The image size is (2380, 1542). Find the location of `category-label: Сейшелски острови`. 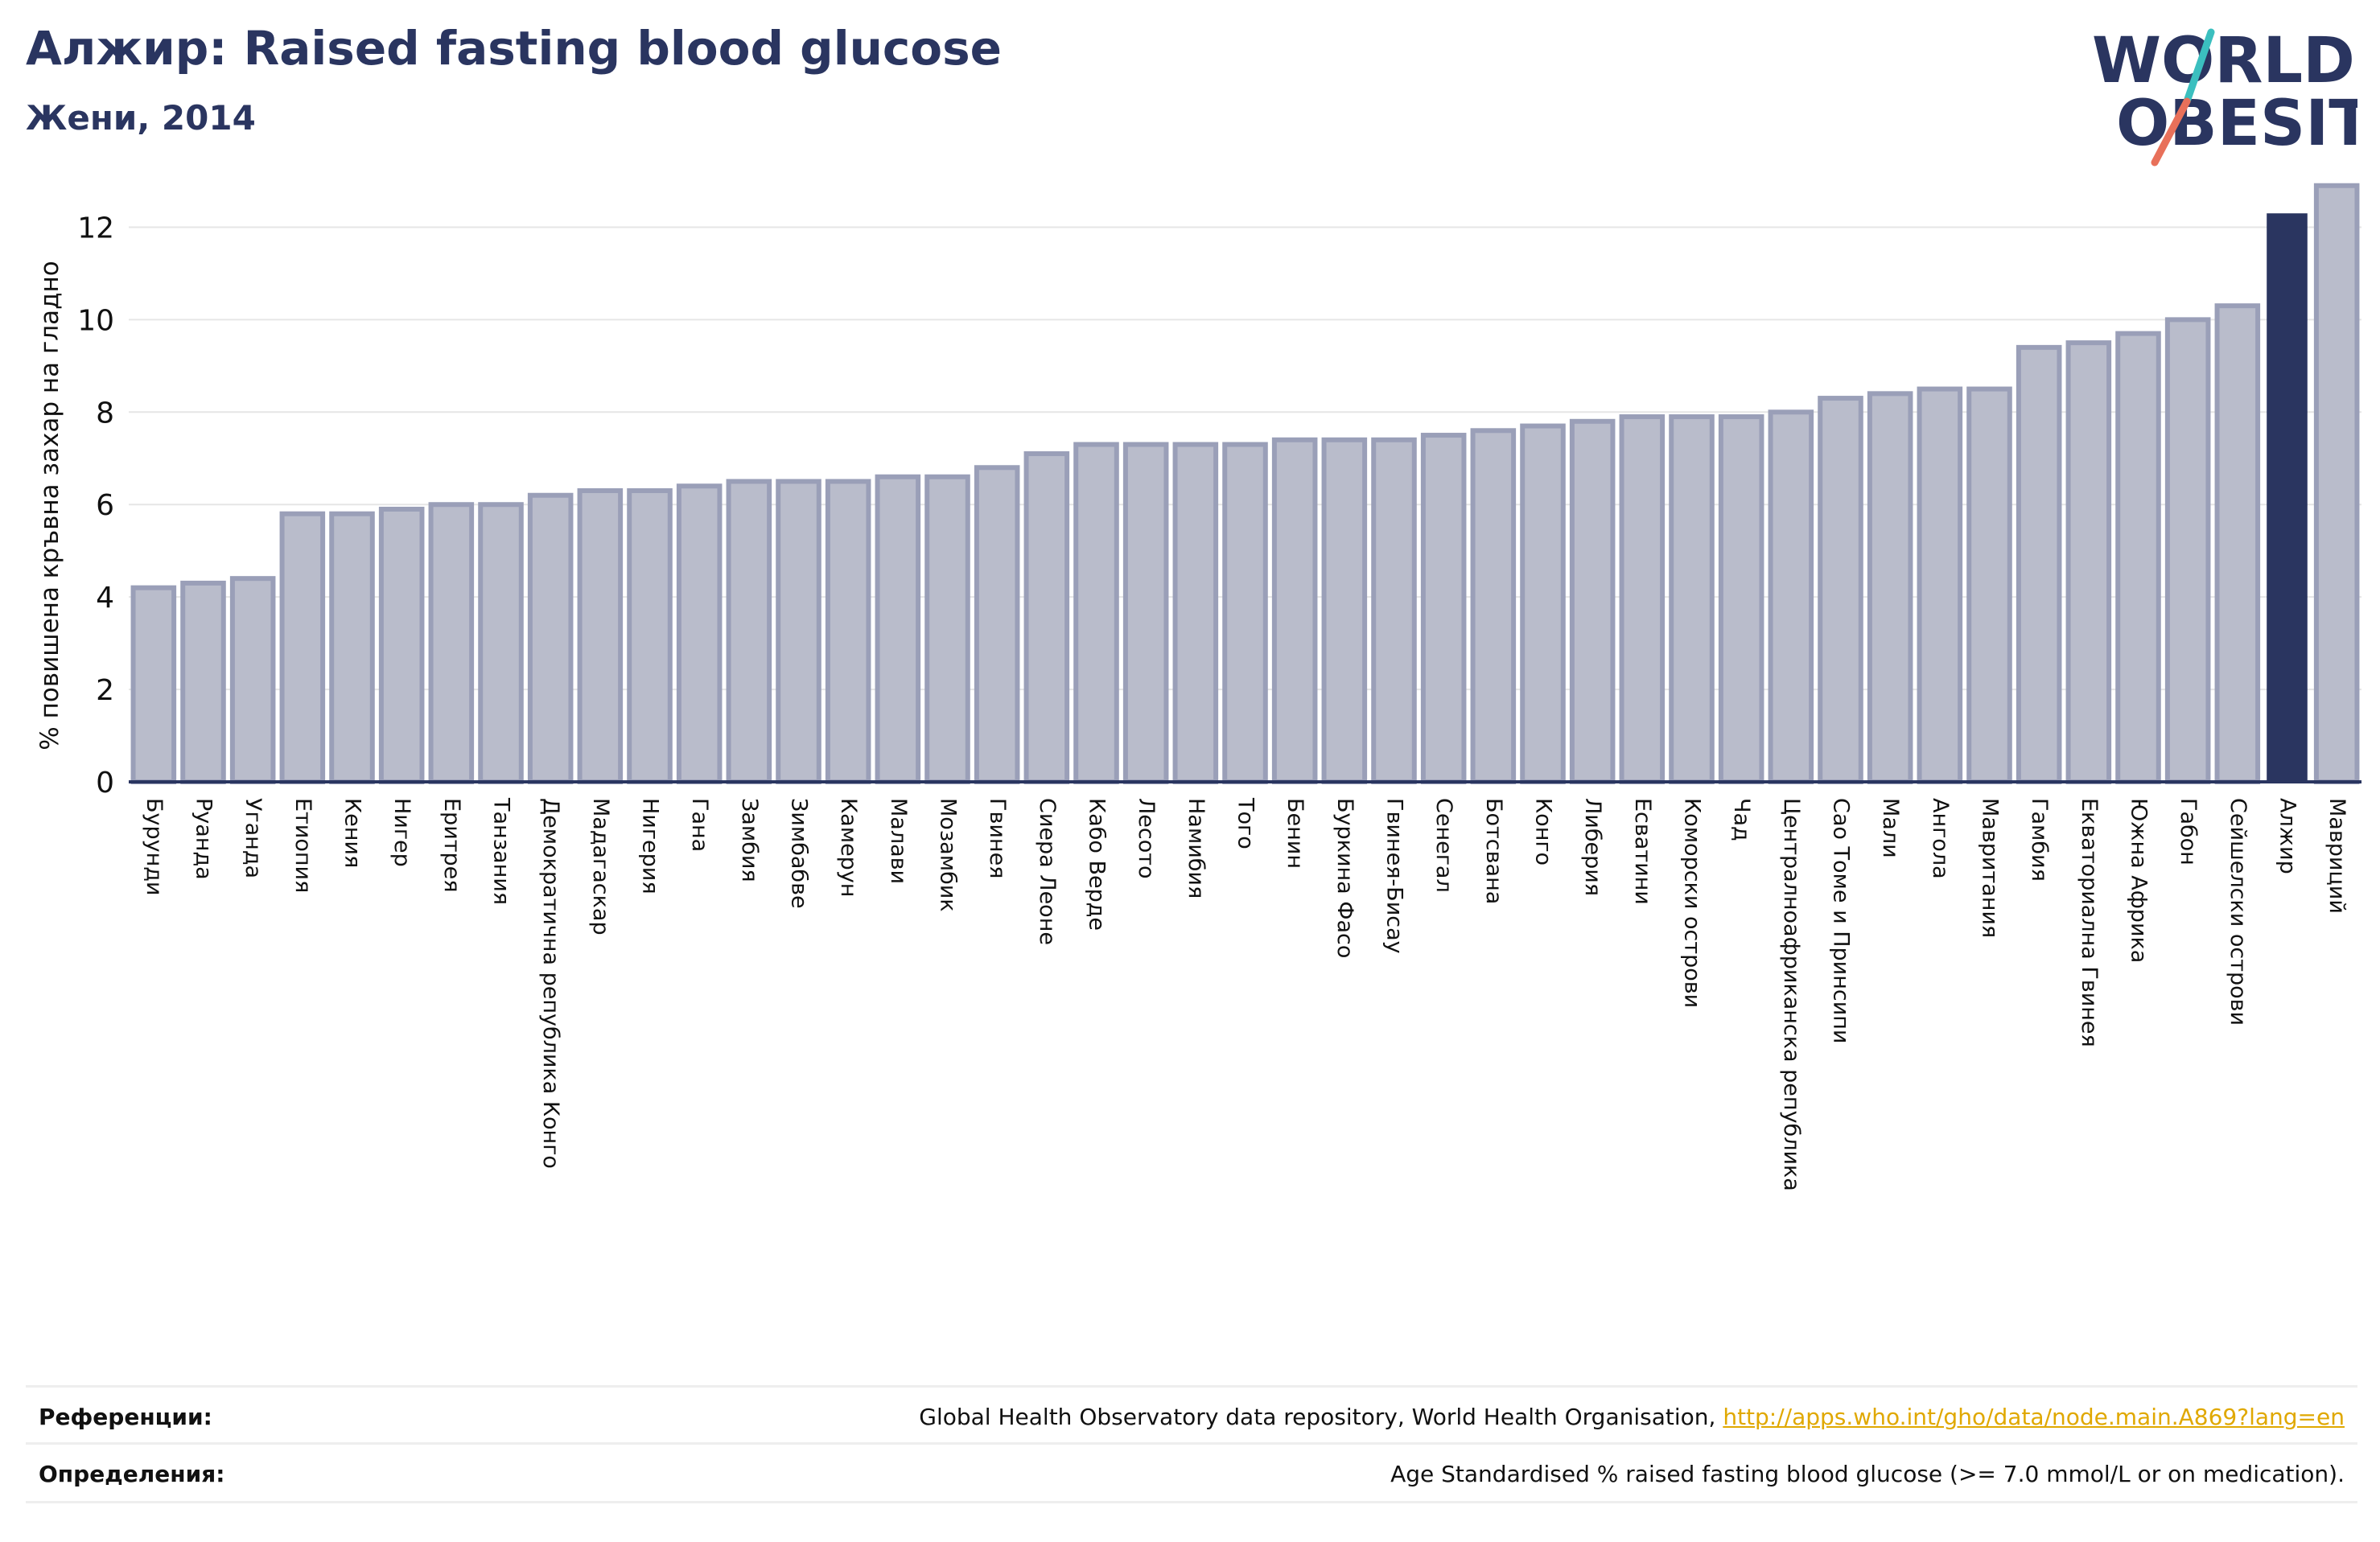

category-label: Сейшелски острови is located at coordinates (2238, 912).